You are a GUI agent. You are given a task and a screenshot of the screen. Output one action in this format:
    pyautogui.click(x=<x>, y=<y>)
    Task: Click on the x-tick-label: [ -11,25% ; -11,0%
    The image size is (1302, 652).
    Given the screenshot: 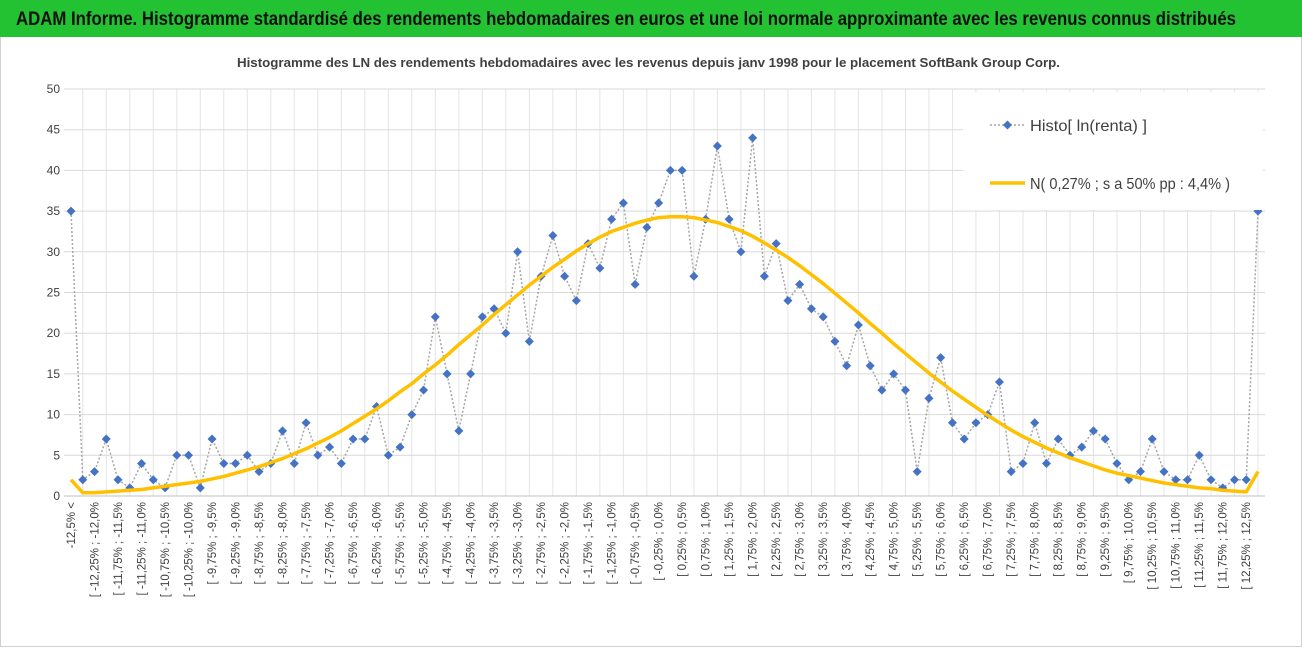 What is the action you would take?
    pyautogui.click(x=143, y=549)
    